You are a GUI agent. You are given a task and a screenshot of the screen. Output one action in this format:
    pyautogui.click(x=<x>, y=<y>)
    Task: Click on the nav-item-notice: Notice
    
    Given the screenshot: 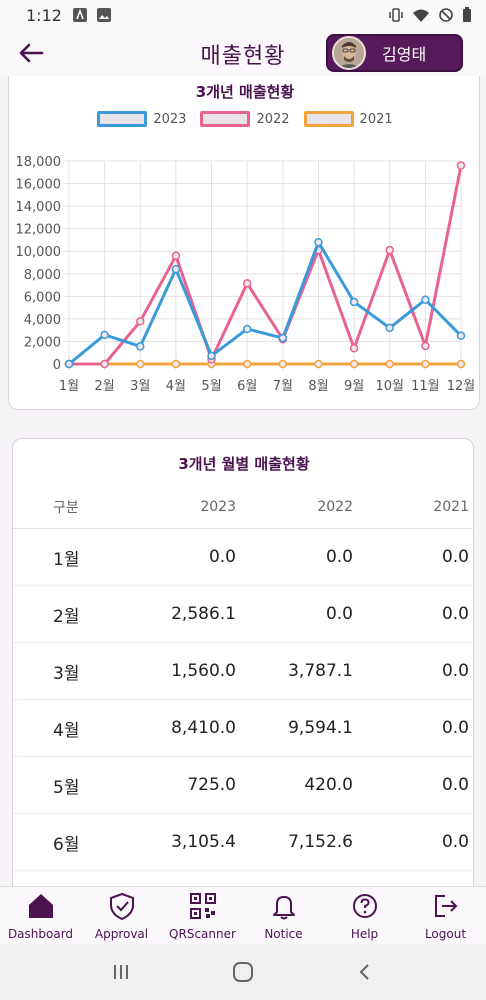 What is the action you would take?
    pyautogui.click(x=283, y=915)
    